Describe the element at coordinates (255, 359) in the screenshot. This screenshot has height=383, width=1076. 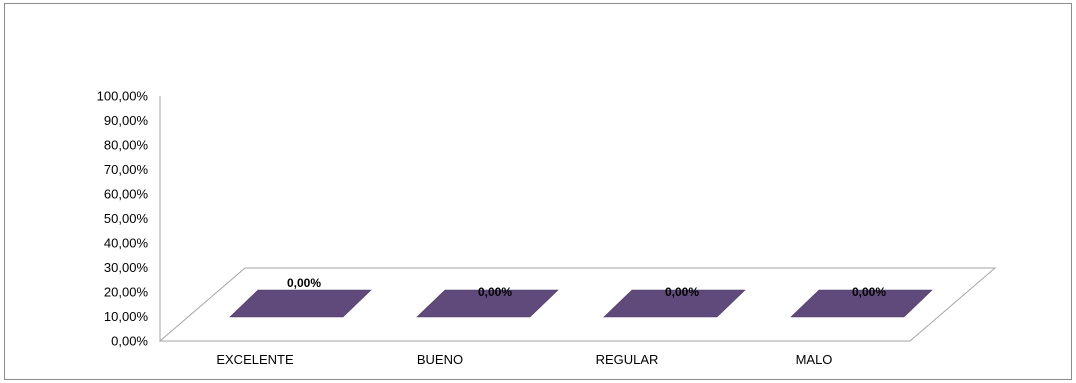
I see `x-tick-label: EXCELENTE` at that location.